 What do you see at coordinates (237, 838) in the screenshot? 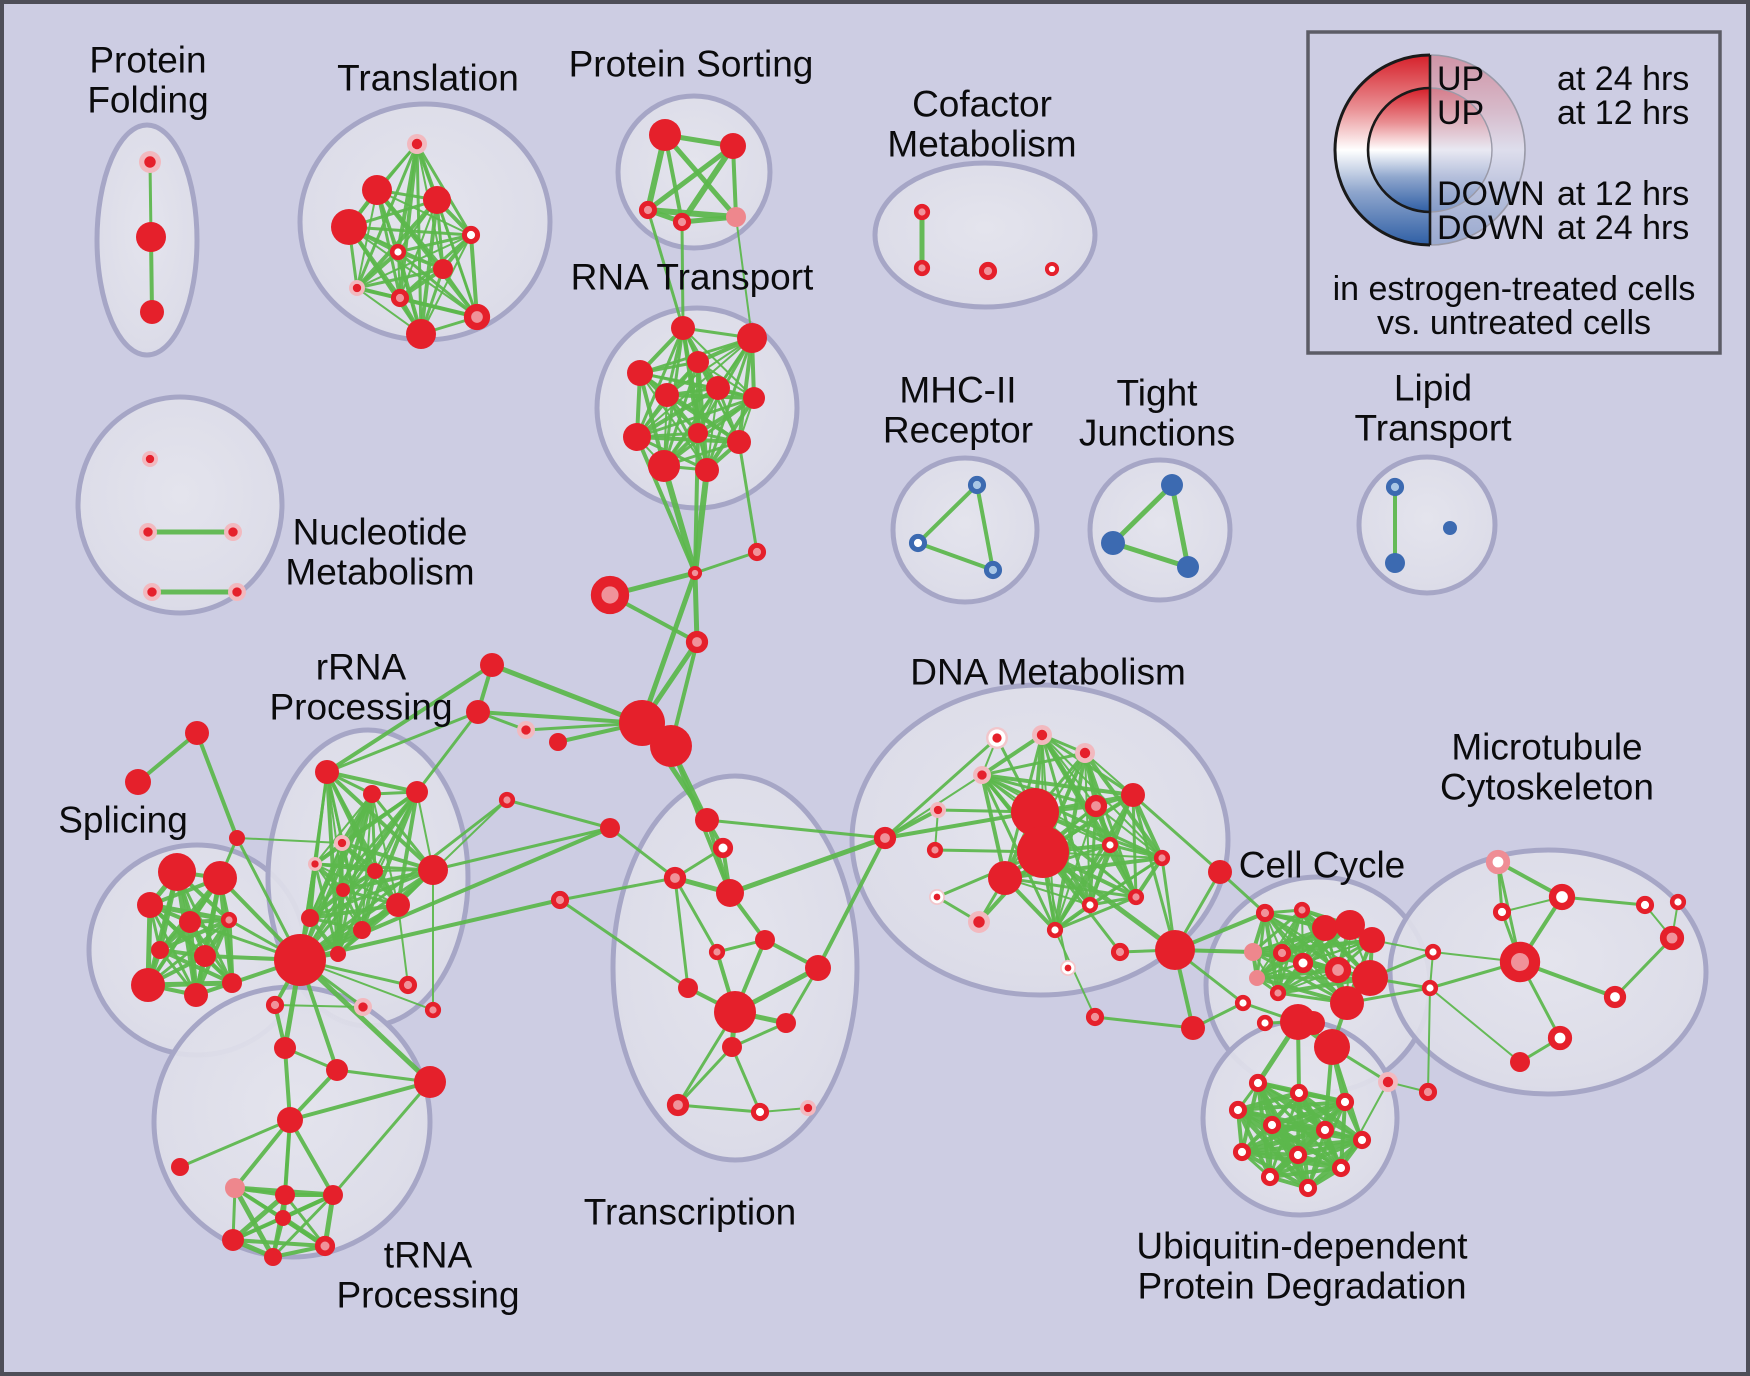
I see `node-st3` at bounding box center [237, 838].